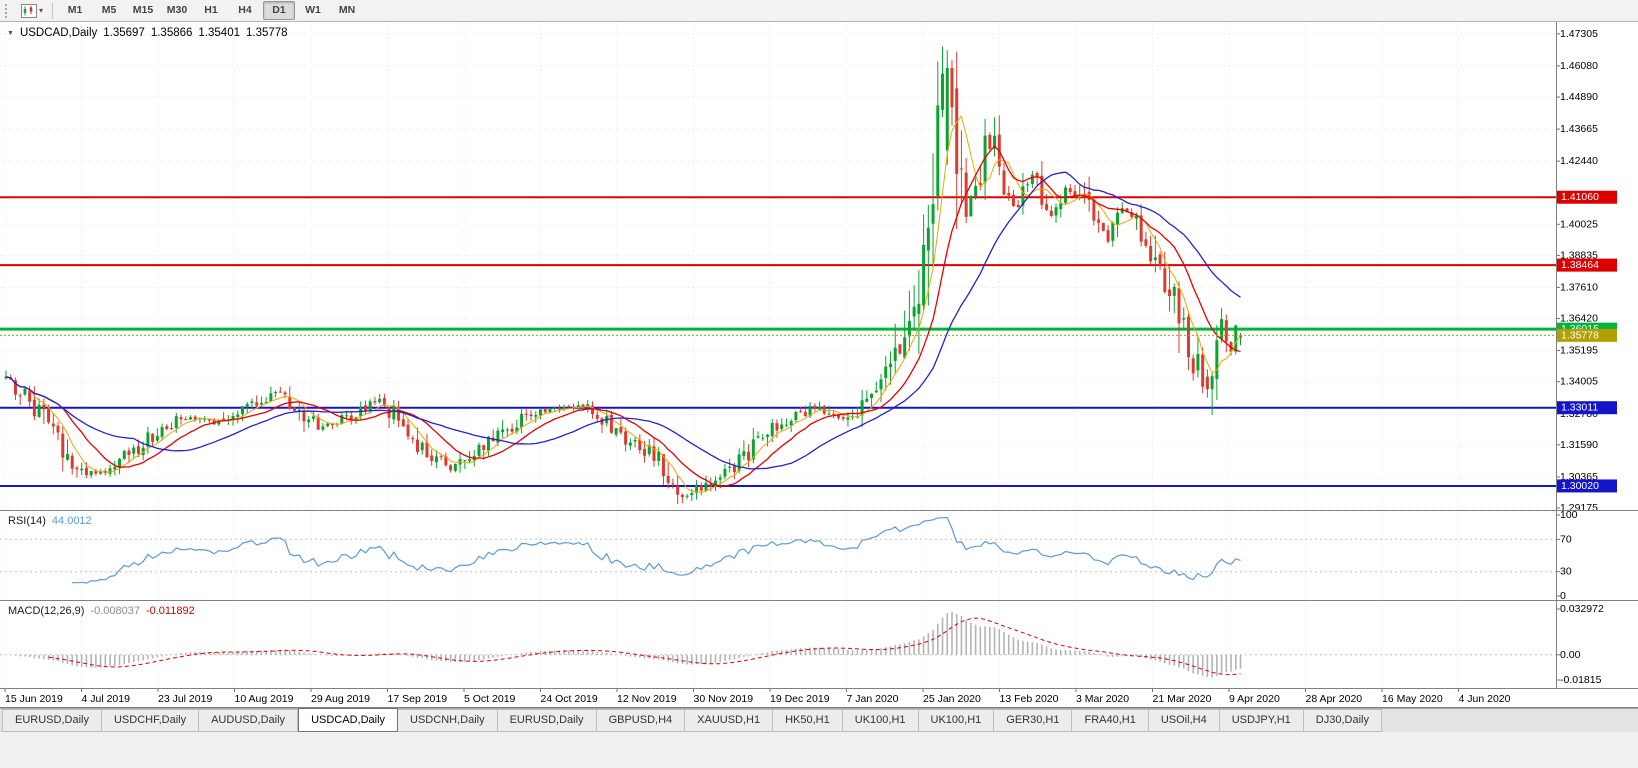 Image resolution: width=1638 pixels, height=768 pixels. Describe the element at coordinates (53, 10) in the screenshot. I see `toolbar-separator` at that location.